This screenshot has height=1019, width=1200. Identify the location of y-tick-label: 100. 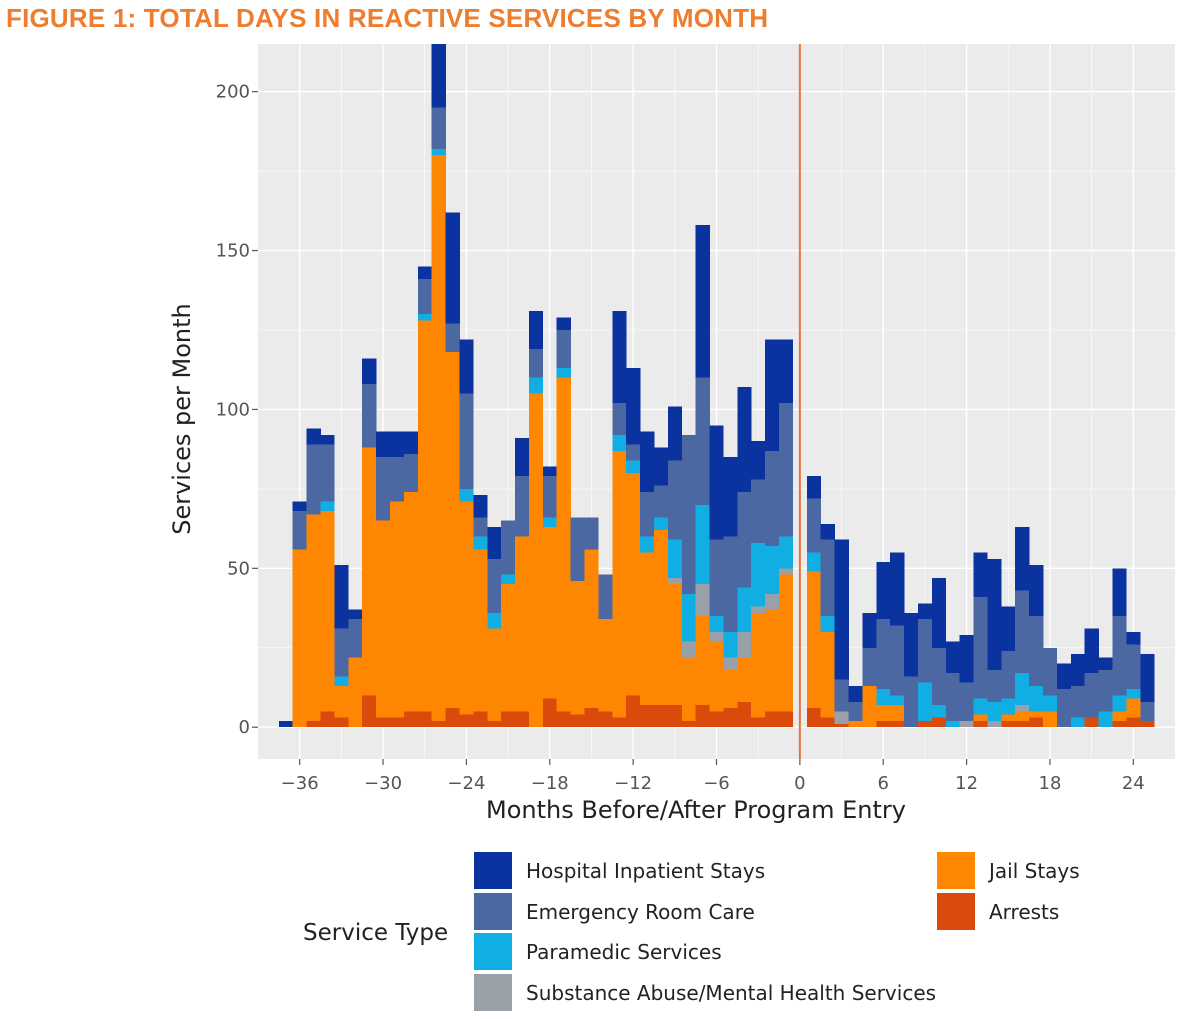
(233, 409).